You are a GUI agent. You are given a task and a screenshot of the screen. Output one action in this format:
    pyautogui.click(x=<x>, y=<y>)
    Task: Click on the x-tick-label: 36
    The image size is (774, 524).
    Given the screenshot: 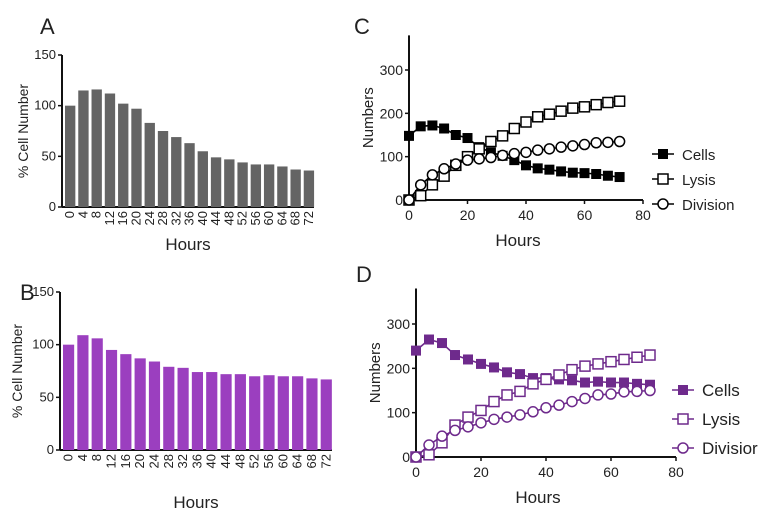 What is the action you would take?
    pyautogui.click(x=196, y=461)
    